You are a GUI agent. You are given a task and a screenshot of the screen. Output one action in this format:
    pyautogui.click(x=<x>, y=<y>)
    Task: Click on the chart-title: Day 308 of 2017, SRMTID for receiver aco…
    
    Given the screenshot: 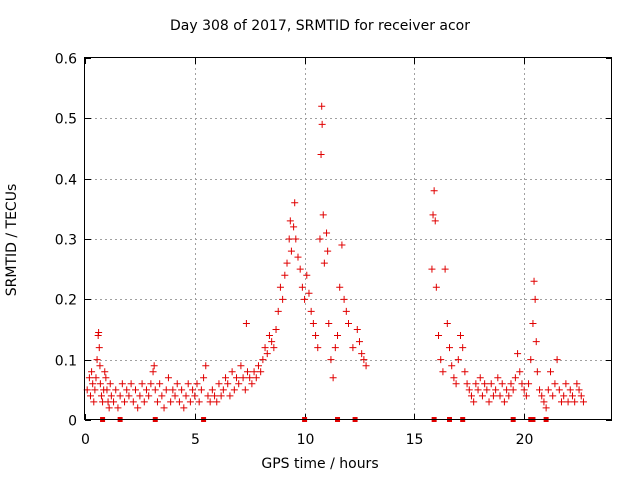 What is the action you would take?
    pyautogui.click(x=319, y=26)
    